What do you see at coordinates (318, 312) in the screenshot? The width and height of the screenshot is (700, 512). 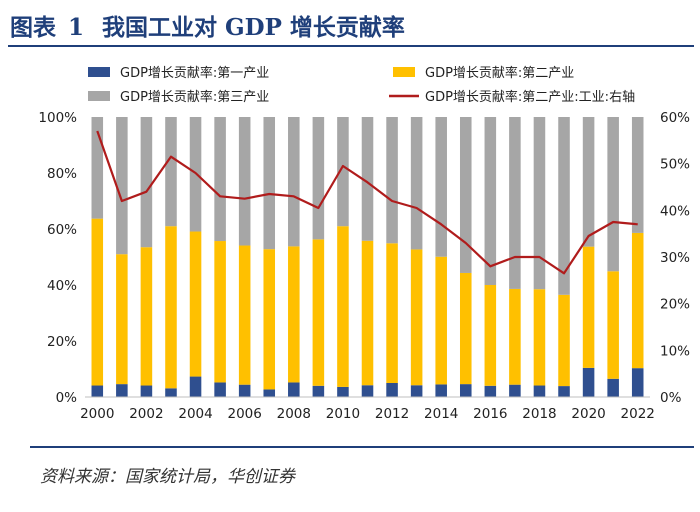 I see `bar-s2-2009` at bounding box center [318, 312].